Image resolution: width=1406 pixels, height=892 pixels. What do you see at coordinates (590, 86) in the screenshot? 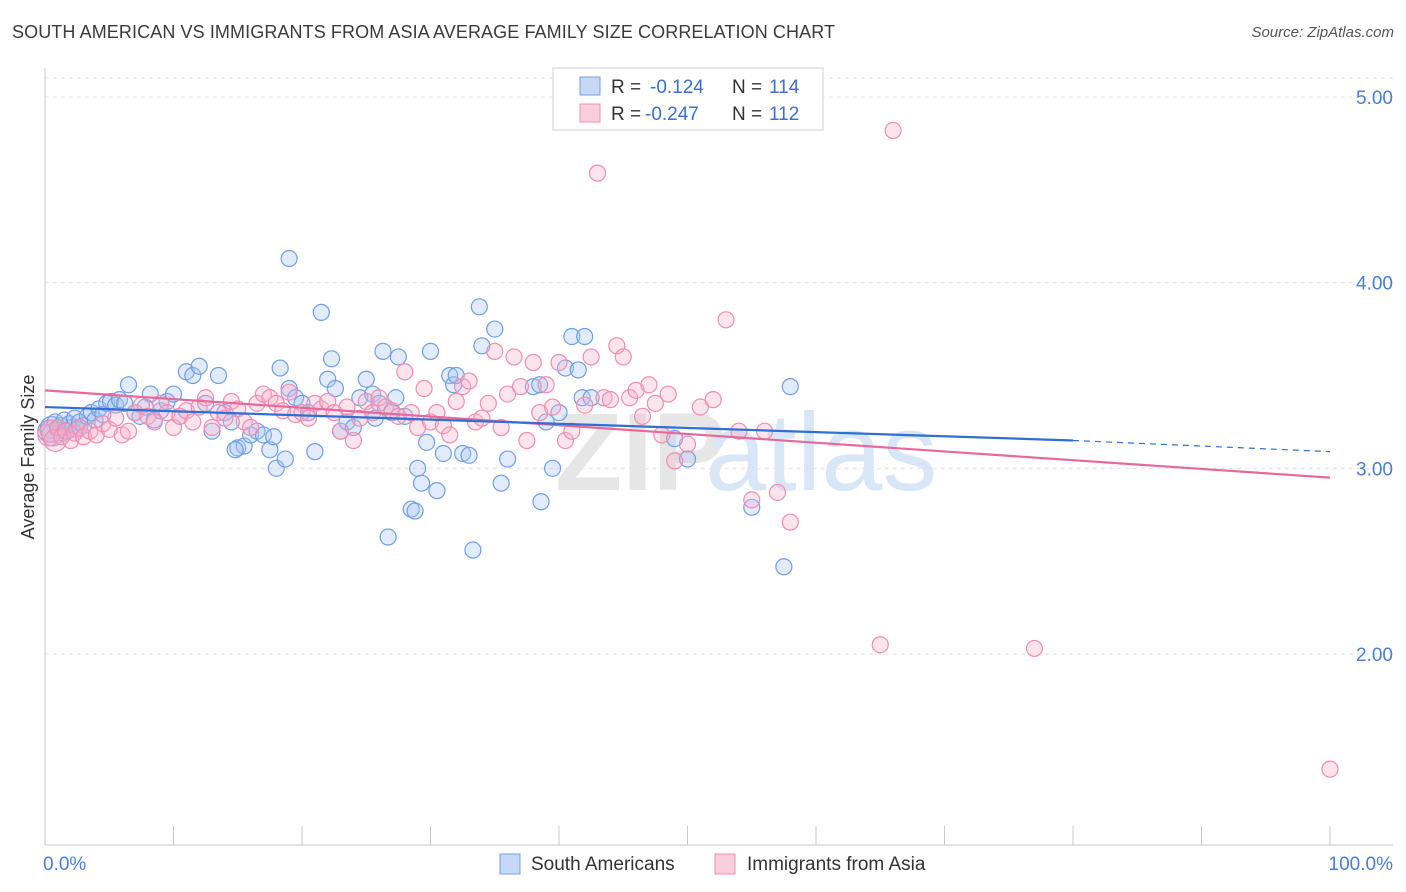
I see `legend-swatch-south` at bounding box center [590, 86].